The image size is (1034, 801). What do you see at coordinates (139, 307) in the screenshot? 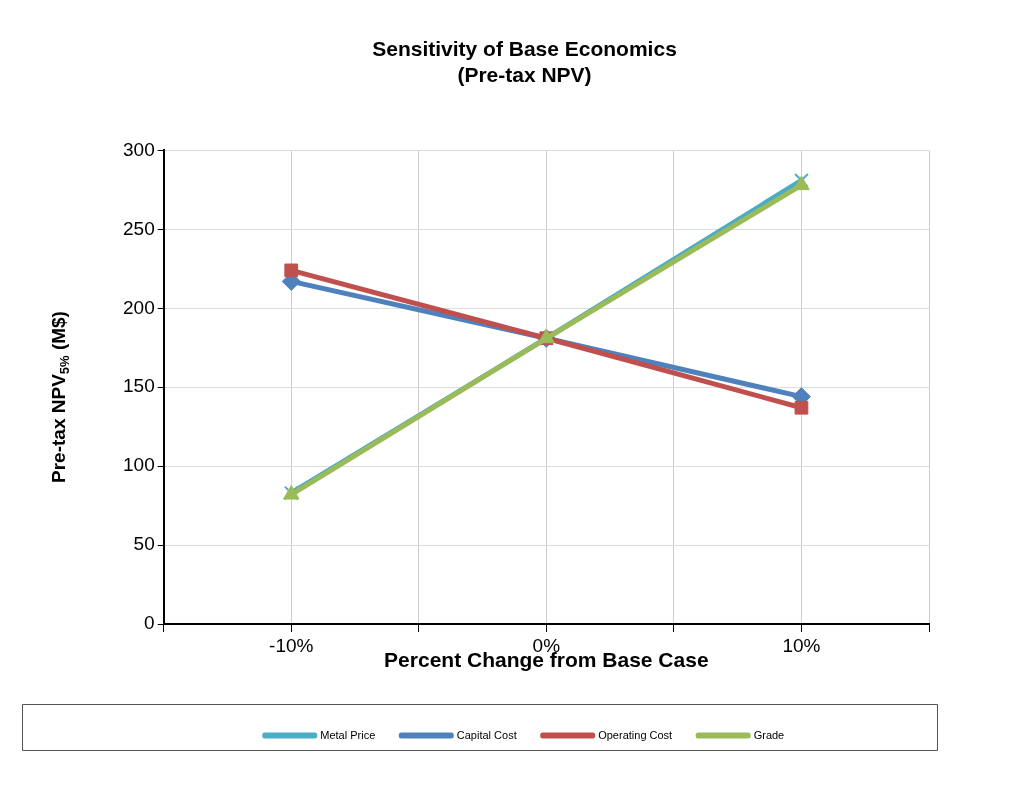
I see `y-tick-label: 200` at bounding box center [139, 307].